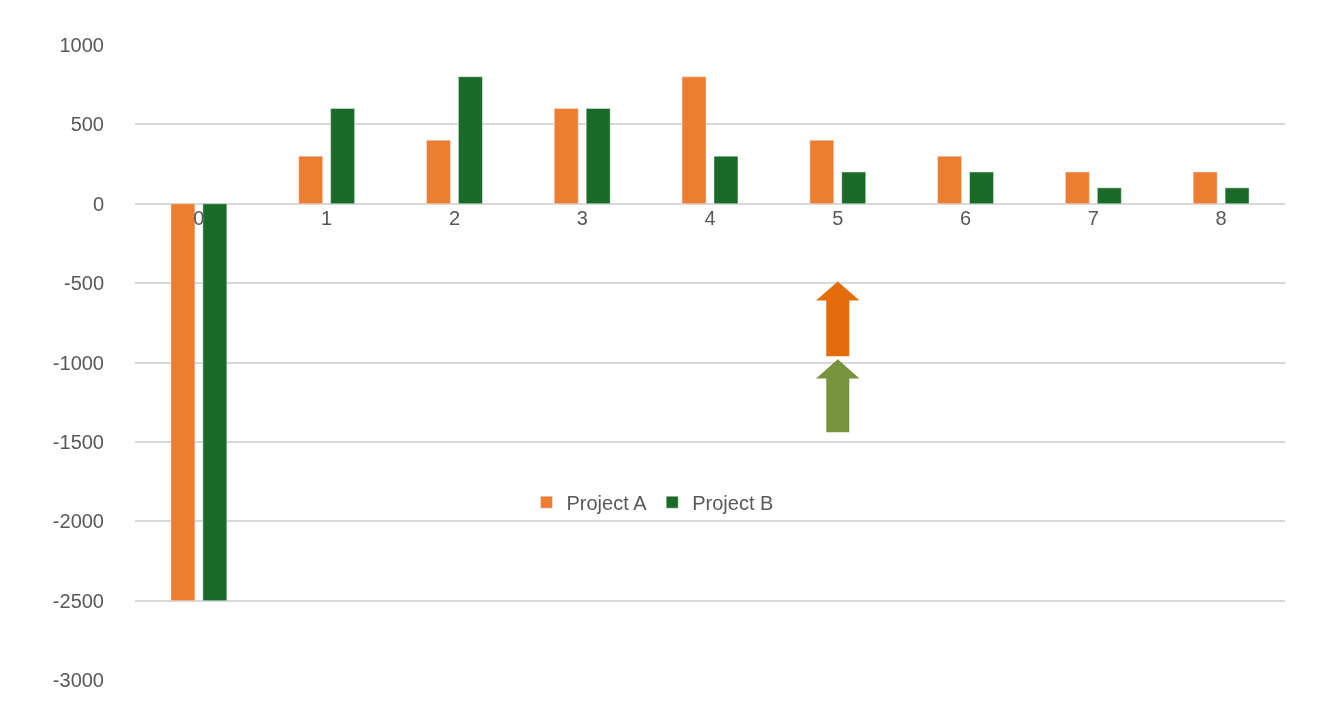 The width and height of the screenshot is (1326, 713). I want to click on x-tick-label: 3, so click(582, 217).